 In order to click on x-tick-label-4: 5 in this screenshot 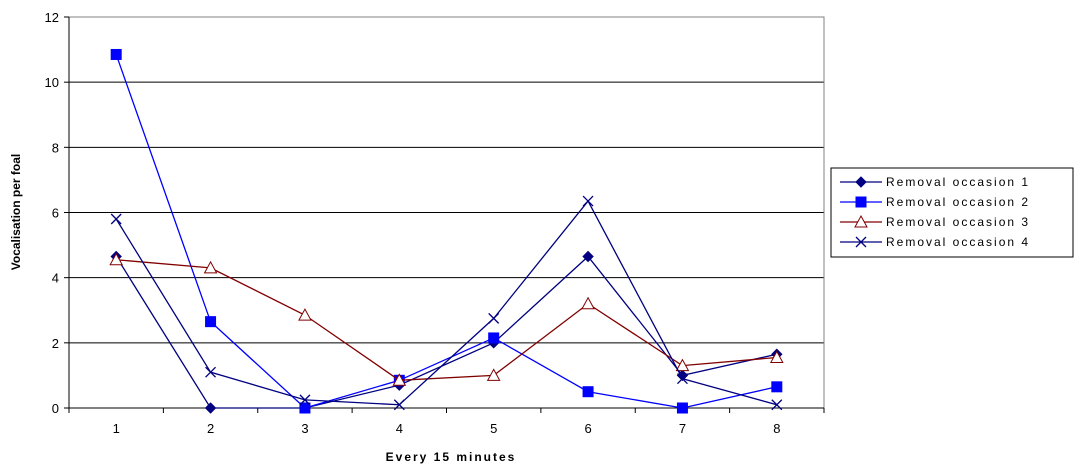, I will do `click(493, 428)`.